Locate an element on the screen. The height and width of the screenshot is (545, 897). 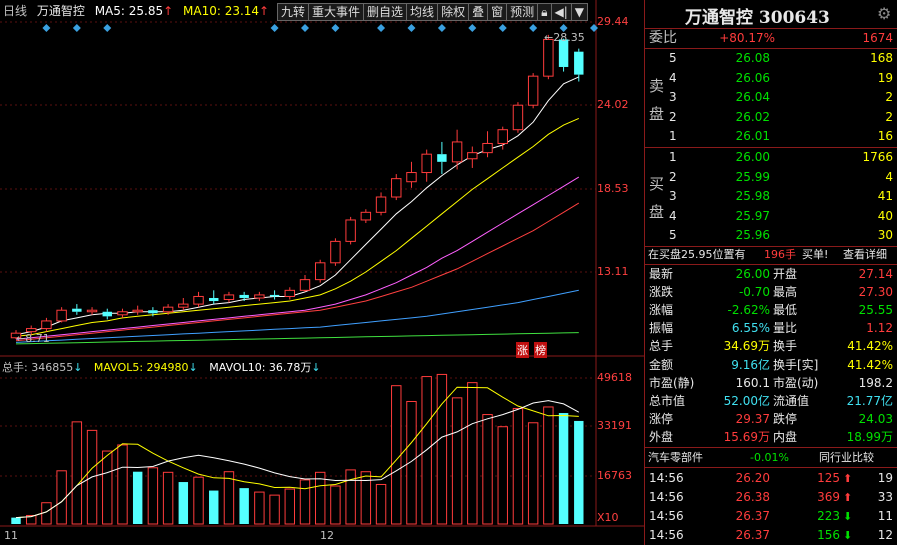
sector-row: 汽车零部件 -0.01% 同行业比较 is located at coordinates (771, 457).